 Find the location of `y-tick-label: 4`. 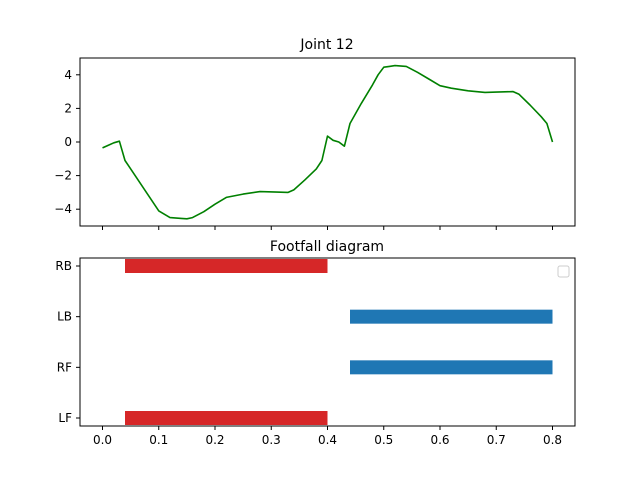

y-tick-label: 4 is located at coordinates (68, 75).